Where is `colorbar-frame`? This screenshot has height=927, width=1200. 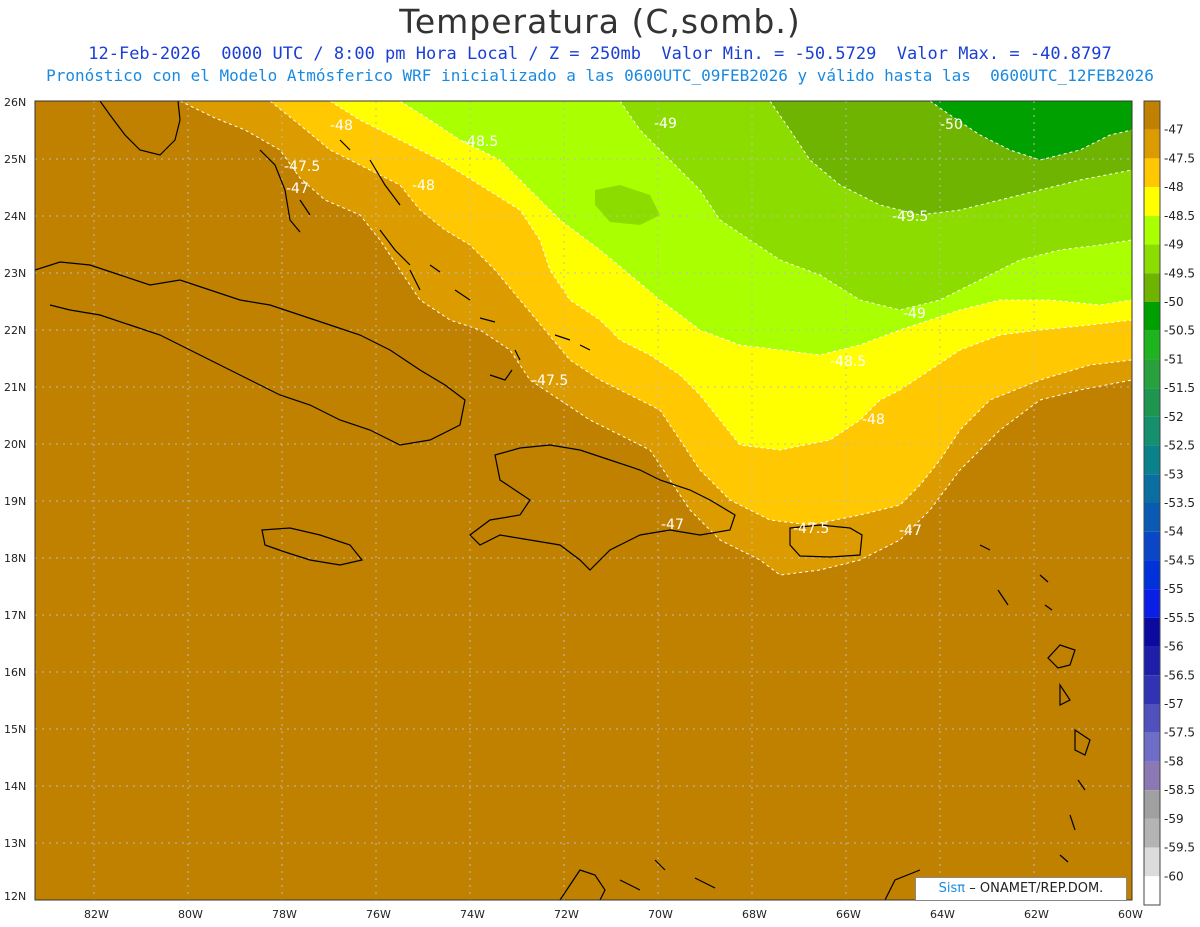
colorbar-frame is located at coordinates (1152, 503).